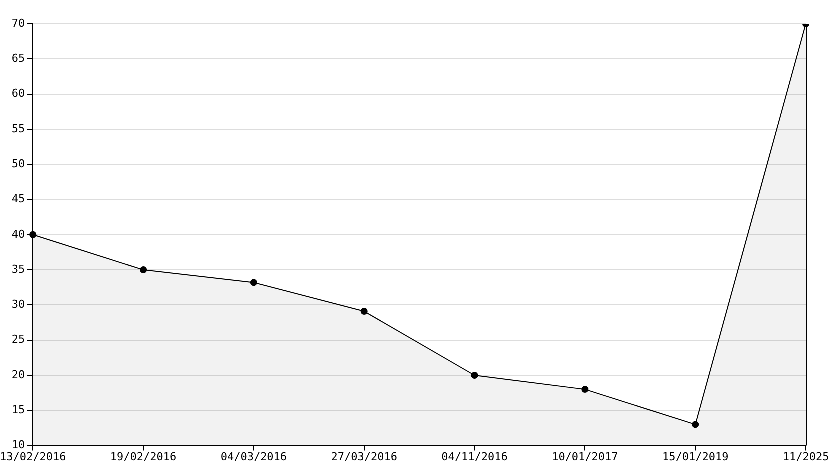  What do you see at coordinates (19, 129) in the screenshot?
I see `y-tick-label: 55` at bounding box center [19, 129].